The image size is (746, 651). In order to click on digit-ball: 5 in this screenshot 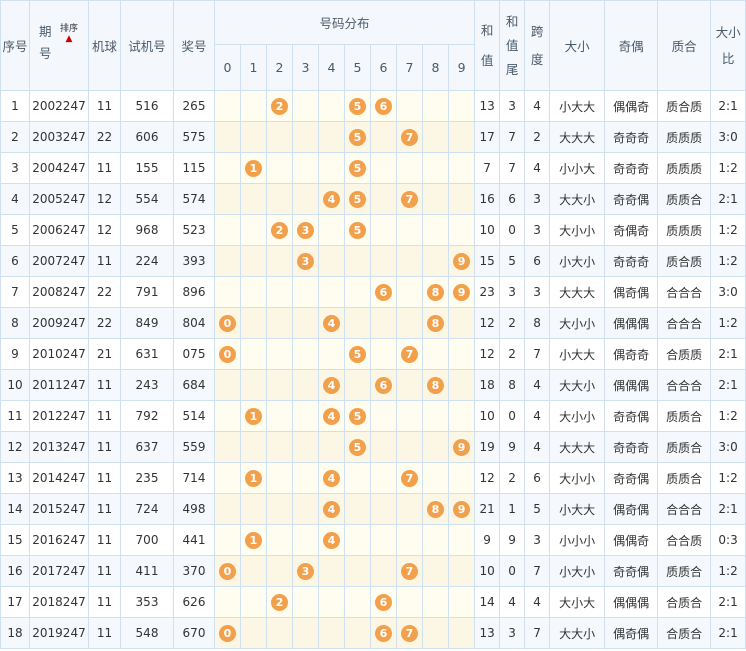, I will do `click(357, 416)`.